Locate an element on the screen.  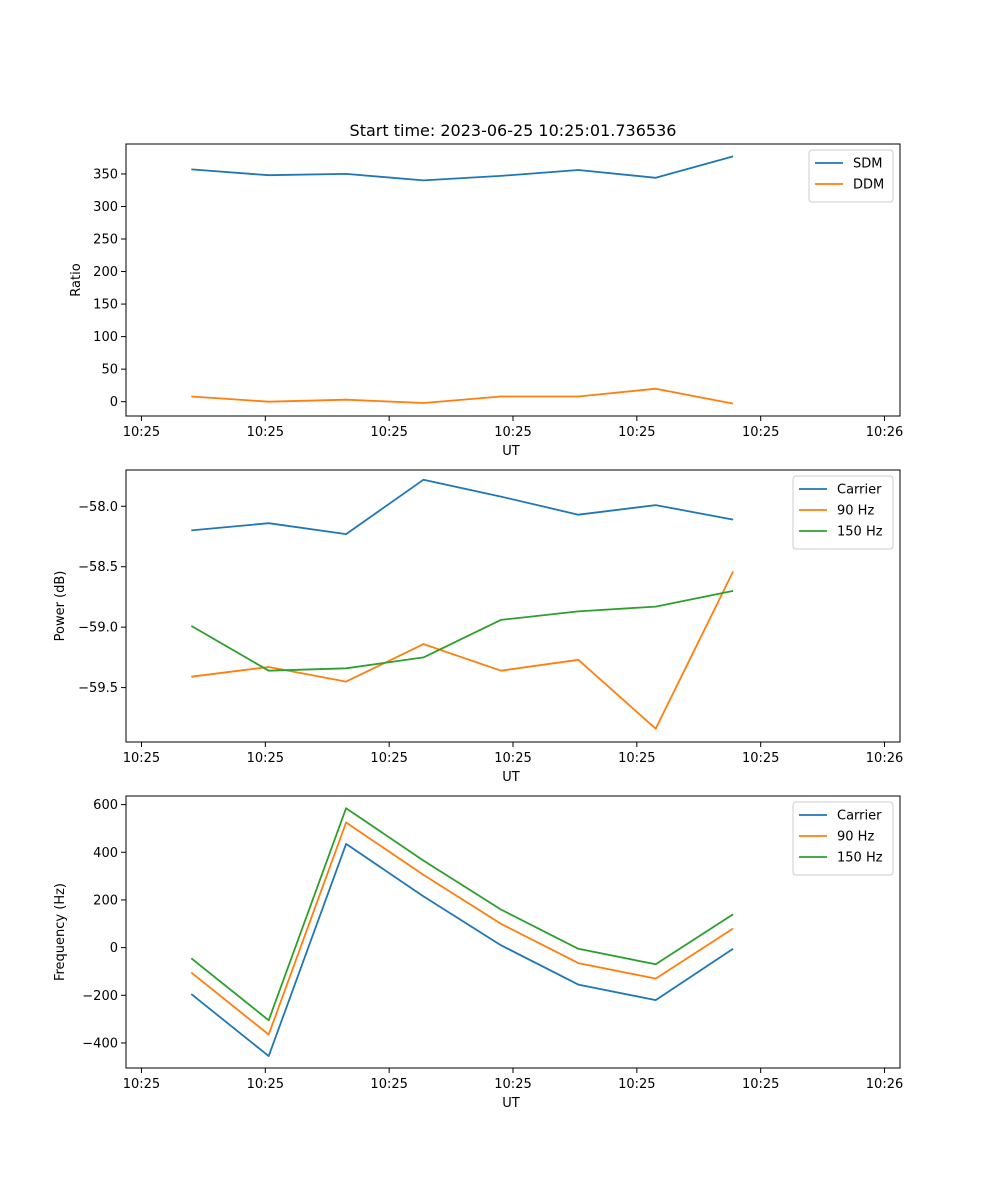
series-line-ddm is located at coordinates (462, 396).